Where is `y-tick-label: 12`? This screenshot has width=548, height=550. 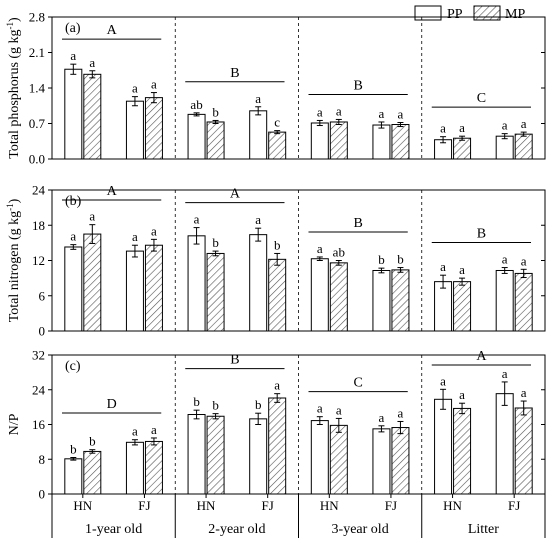
y-tick-label: 12 is located at coordinates (38, 260).